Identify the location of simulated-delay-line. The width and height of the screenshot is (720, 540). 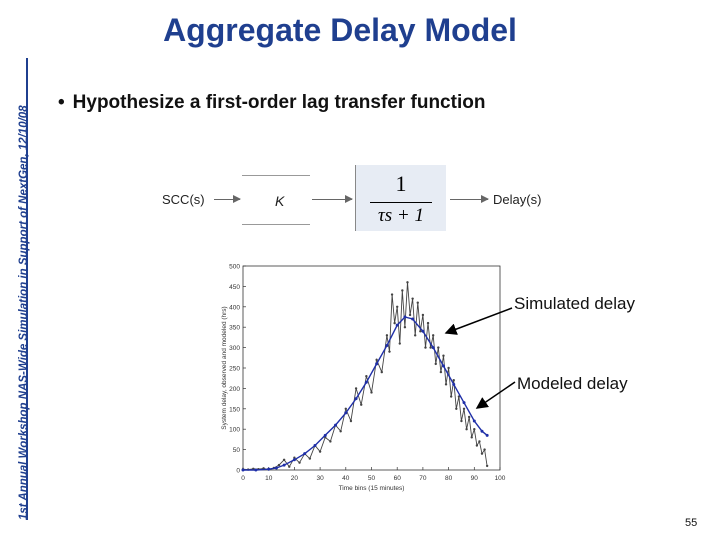
(365, 376).